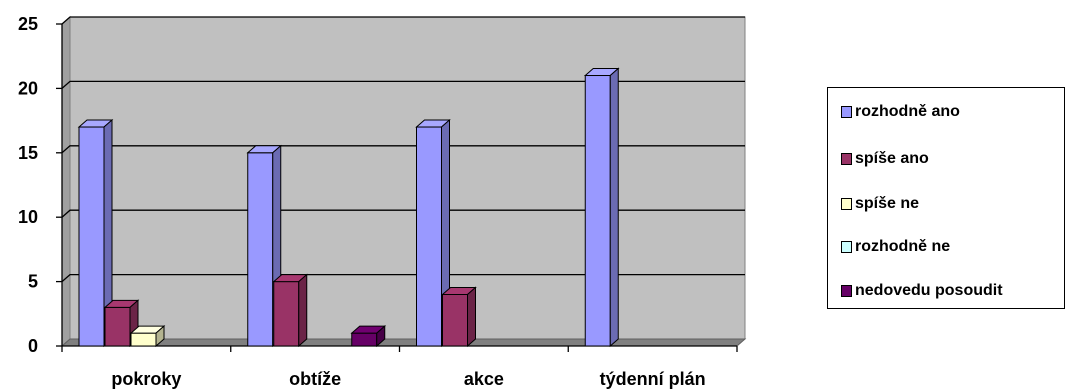  Describe the element at coordinates (929, 290) in the screenshot. I see `legend-label: nedovedu posoudit` at that location.